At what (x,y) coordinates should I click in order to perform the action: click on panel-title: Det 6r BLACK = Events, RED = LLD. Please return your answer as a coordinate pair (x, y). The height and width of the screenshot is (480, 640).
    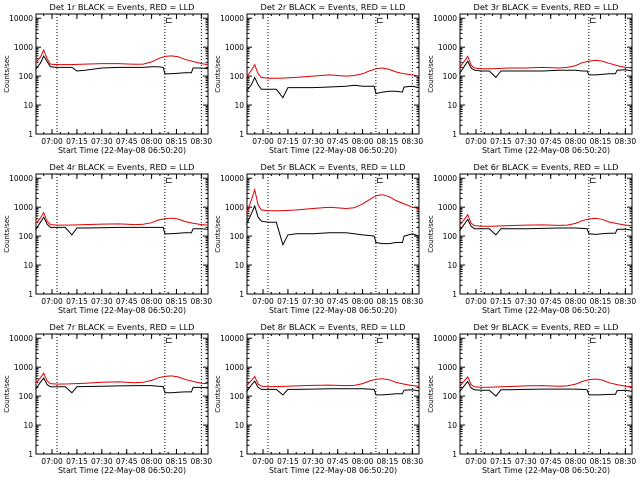
    Looking at the image, I should click on (546, 167).